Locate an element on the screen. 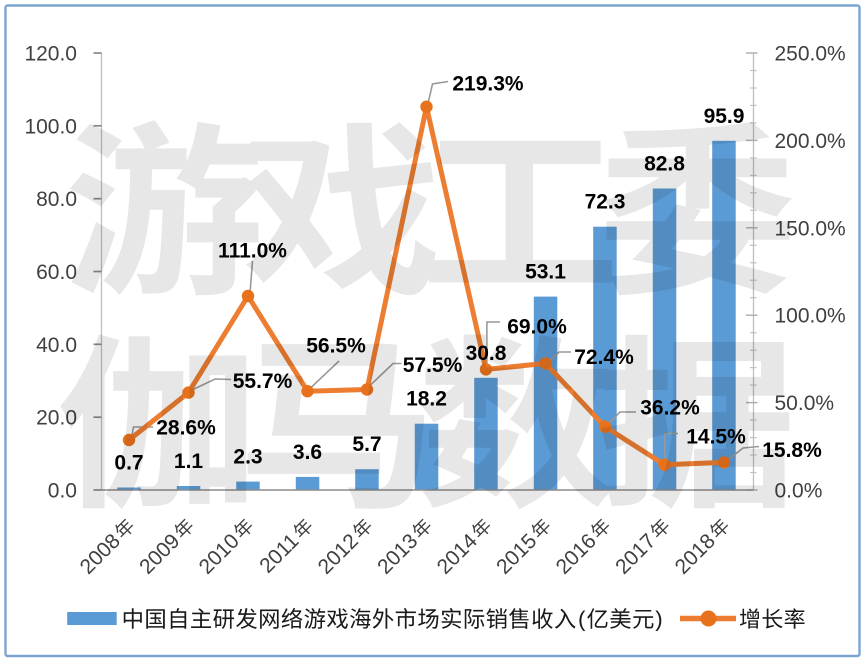  svg-text: 60.0 is located at coordinates (56, 272).